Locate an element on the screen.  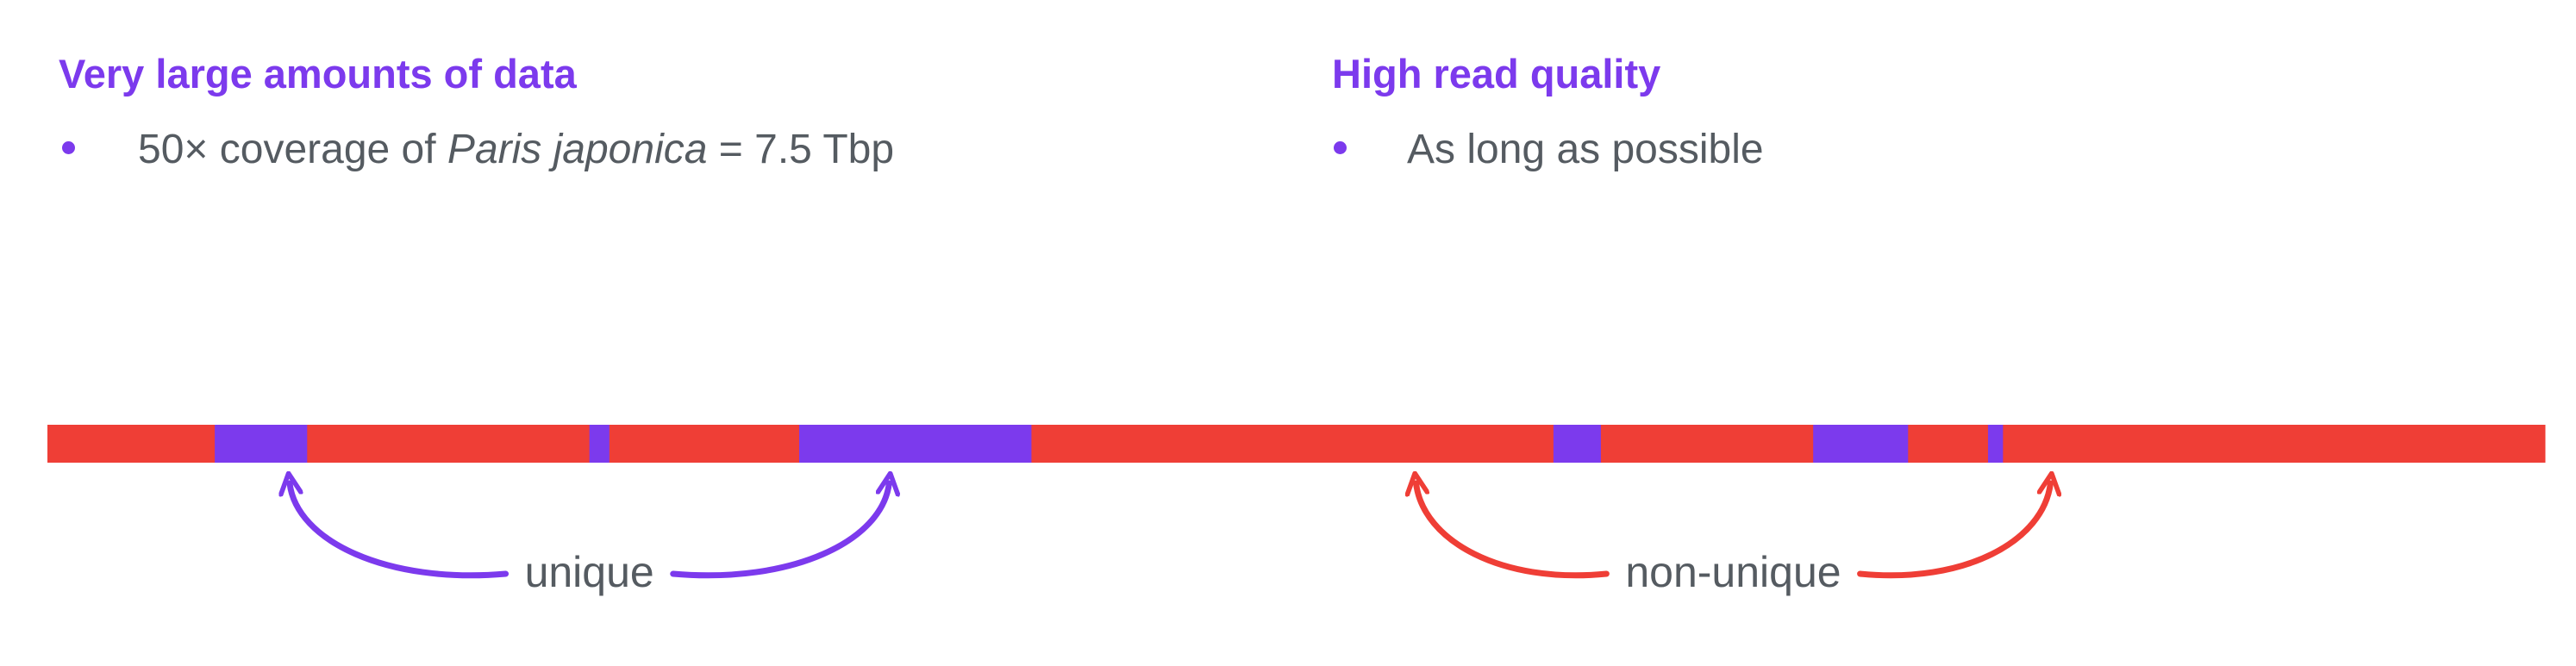
bullet-coverage-text: 50× coverage of Paris japonica = 7.5 Tbp is located at coordinates (516, 150).